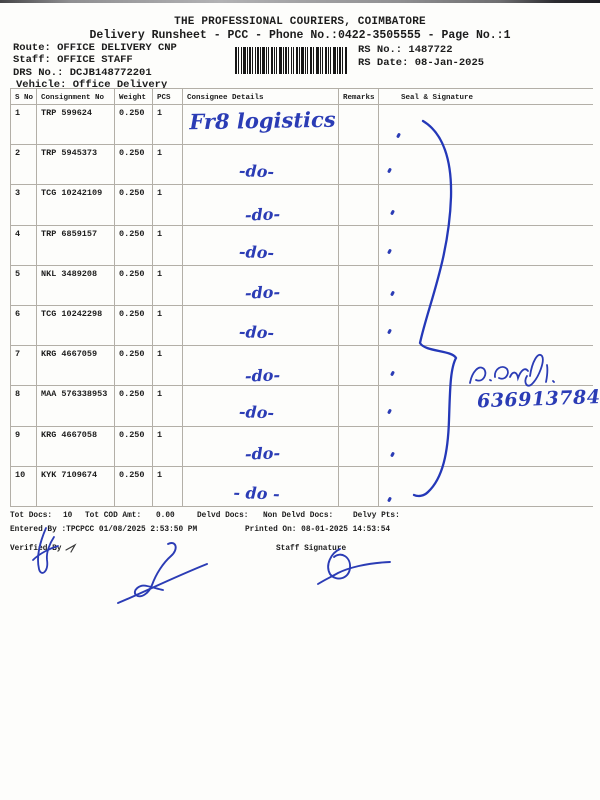 This screenshot has height=800, width=600. What do you see at coordinates (76, 366) in the screenshot?
I see `cell-consignment-no: KRG 4667059` at bounding box center [76, 366].